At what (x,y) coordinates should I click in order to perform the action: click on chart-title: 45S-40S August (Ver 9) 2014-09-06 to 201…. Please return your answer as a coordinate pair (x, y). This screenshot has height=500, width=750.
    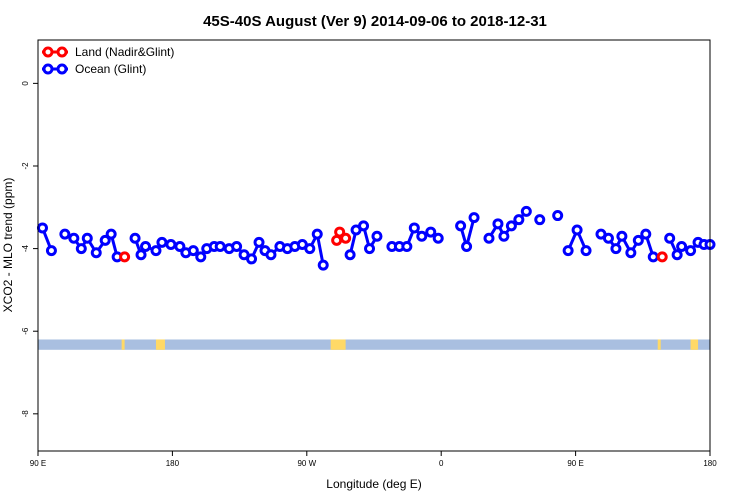
    Looking at the image, I should click on (375, 21).